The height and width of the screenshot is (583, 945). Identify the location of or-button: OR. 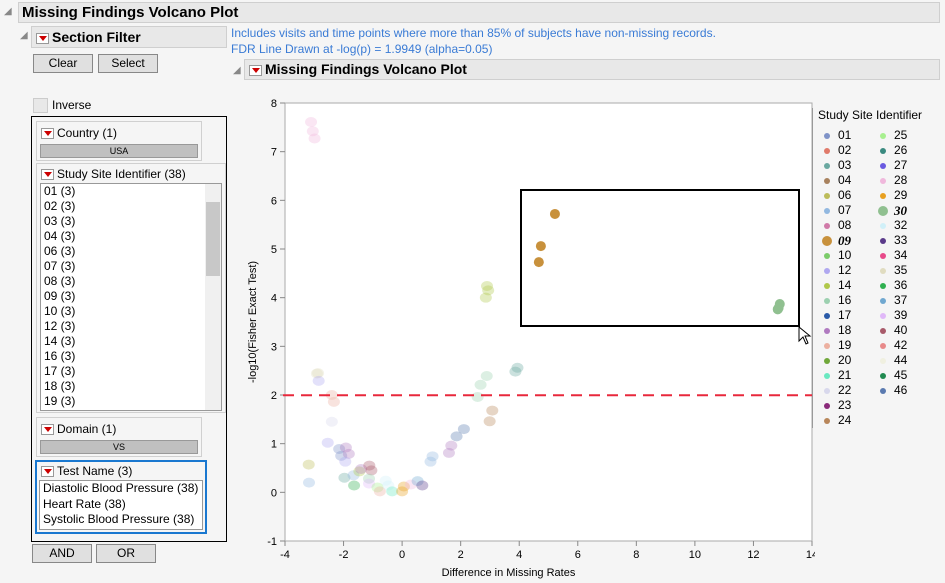
(126, 553).